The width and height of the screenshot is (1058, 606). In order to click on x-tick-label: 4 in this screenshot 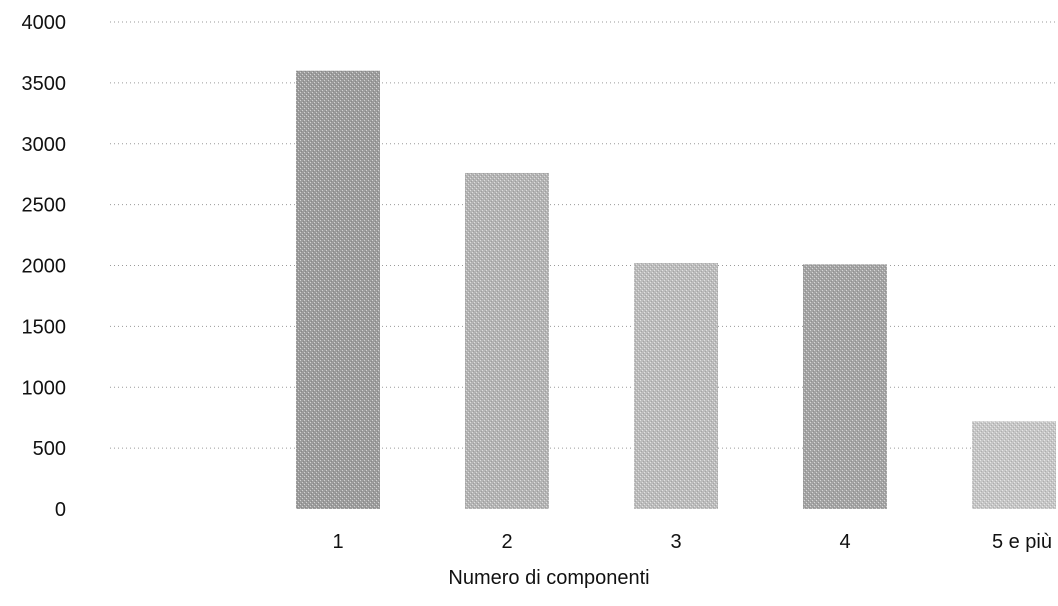, I will do `click(844, 542)`.